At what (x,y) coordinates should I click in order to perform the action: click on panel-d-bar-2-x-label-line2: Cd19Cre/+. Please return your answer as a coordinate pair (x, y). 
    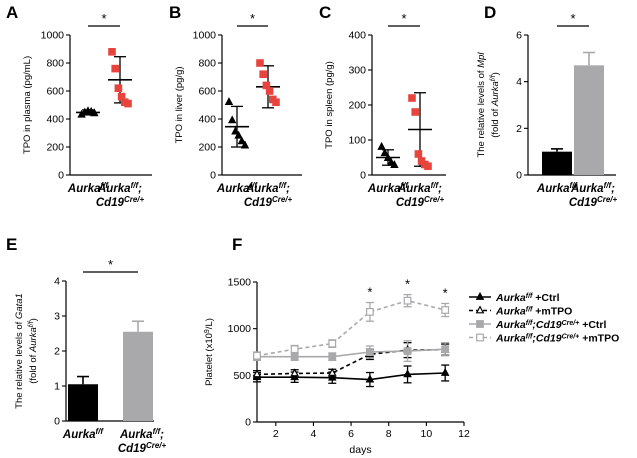
    Looking at the image, I should click on (593, 202).